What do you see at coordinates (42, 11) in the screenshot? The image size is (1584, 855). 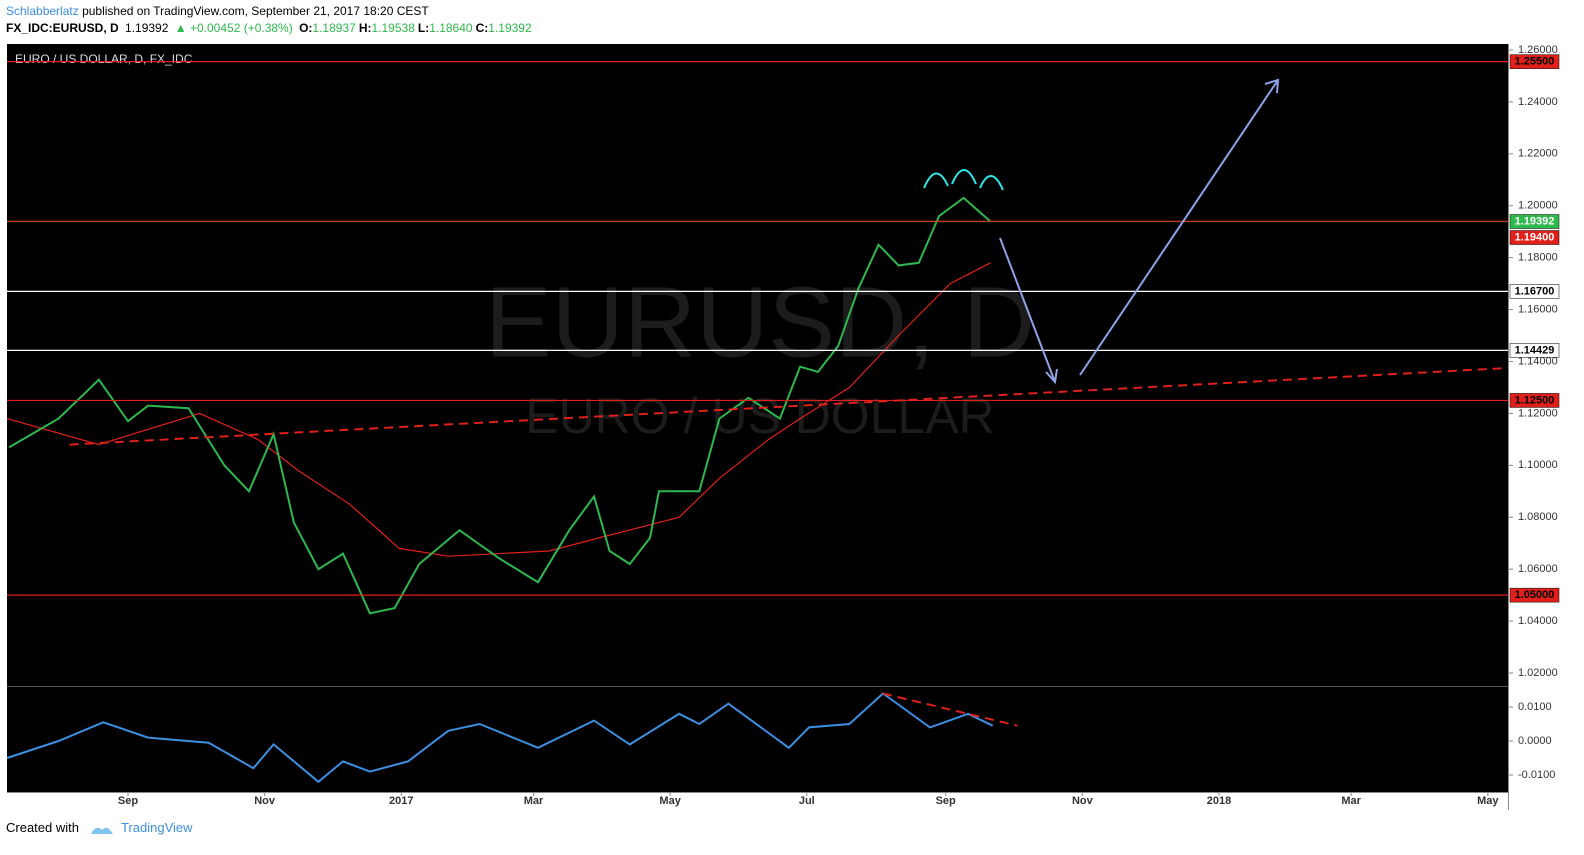 I see `author: Schlabberlatz` at bounding box center [42, 11].